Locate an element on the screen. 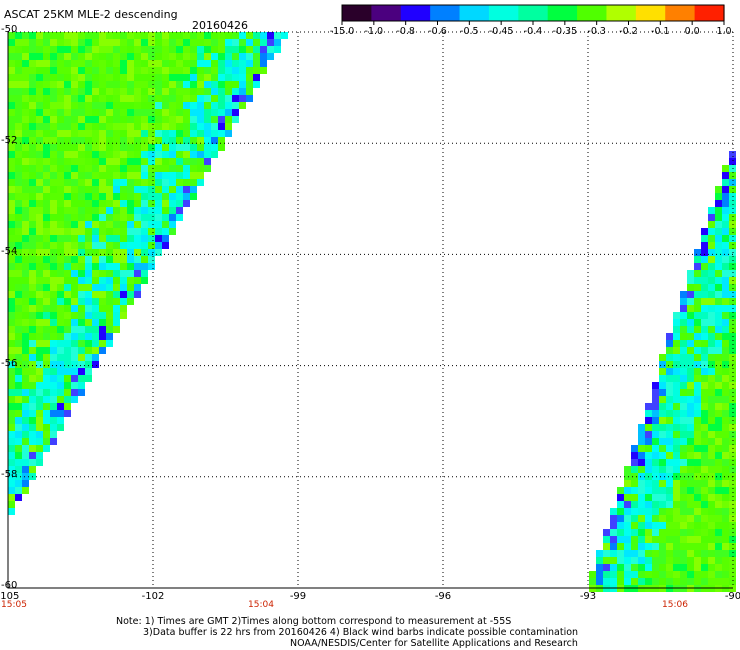 The image size is (740, 650). swath-east is located at coordinates (662, 371).